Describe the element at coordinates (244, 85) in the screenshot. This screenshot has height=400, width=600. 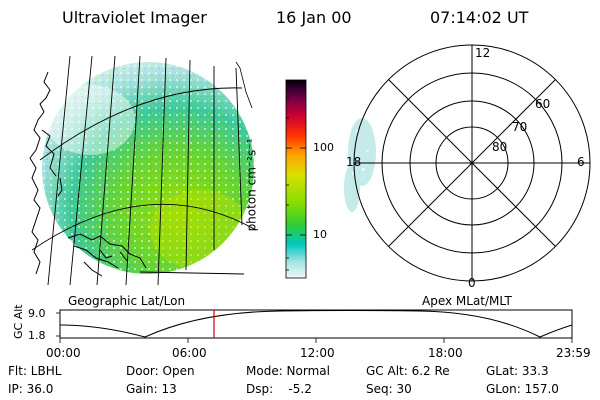
I see `coastline-fragment` at that location.